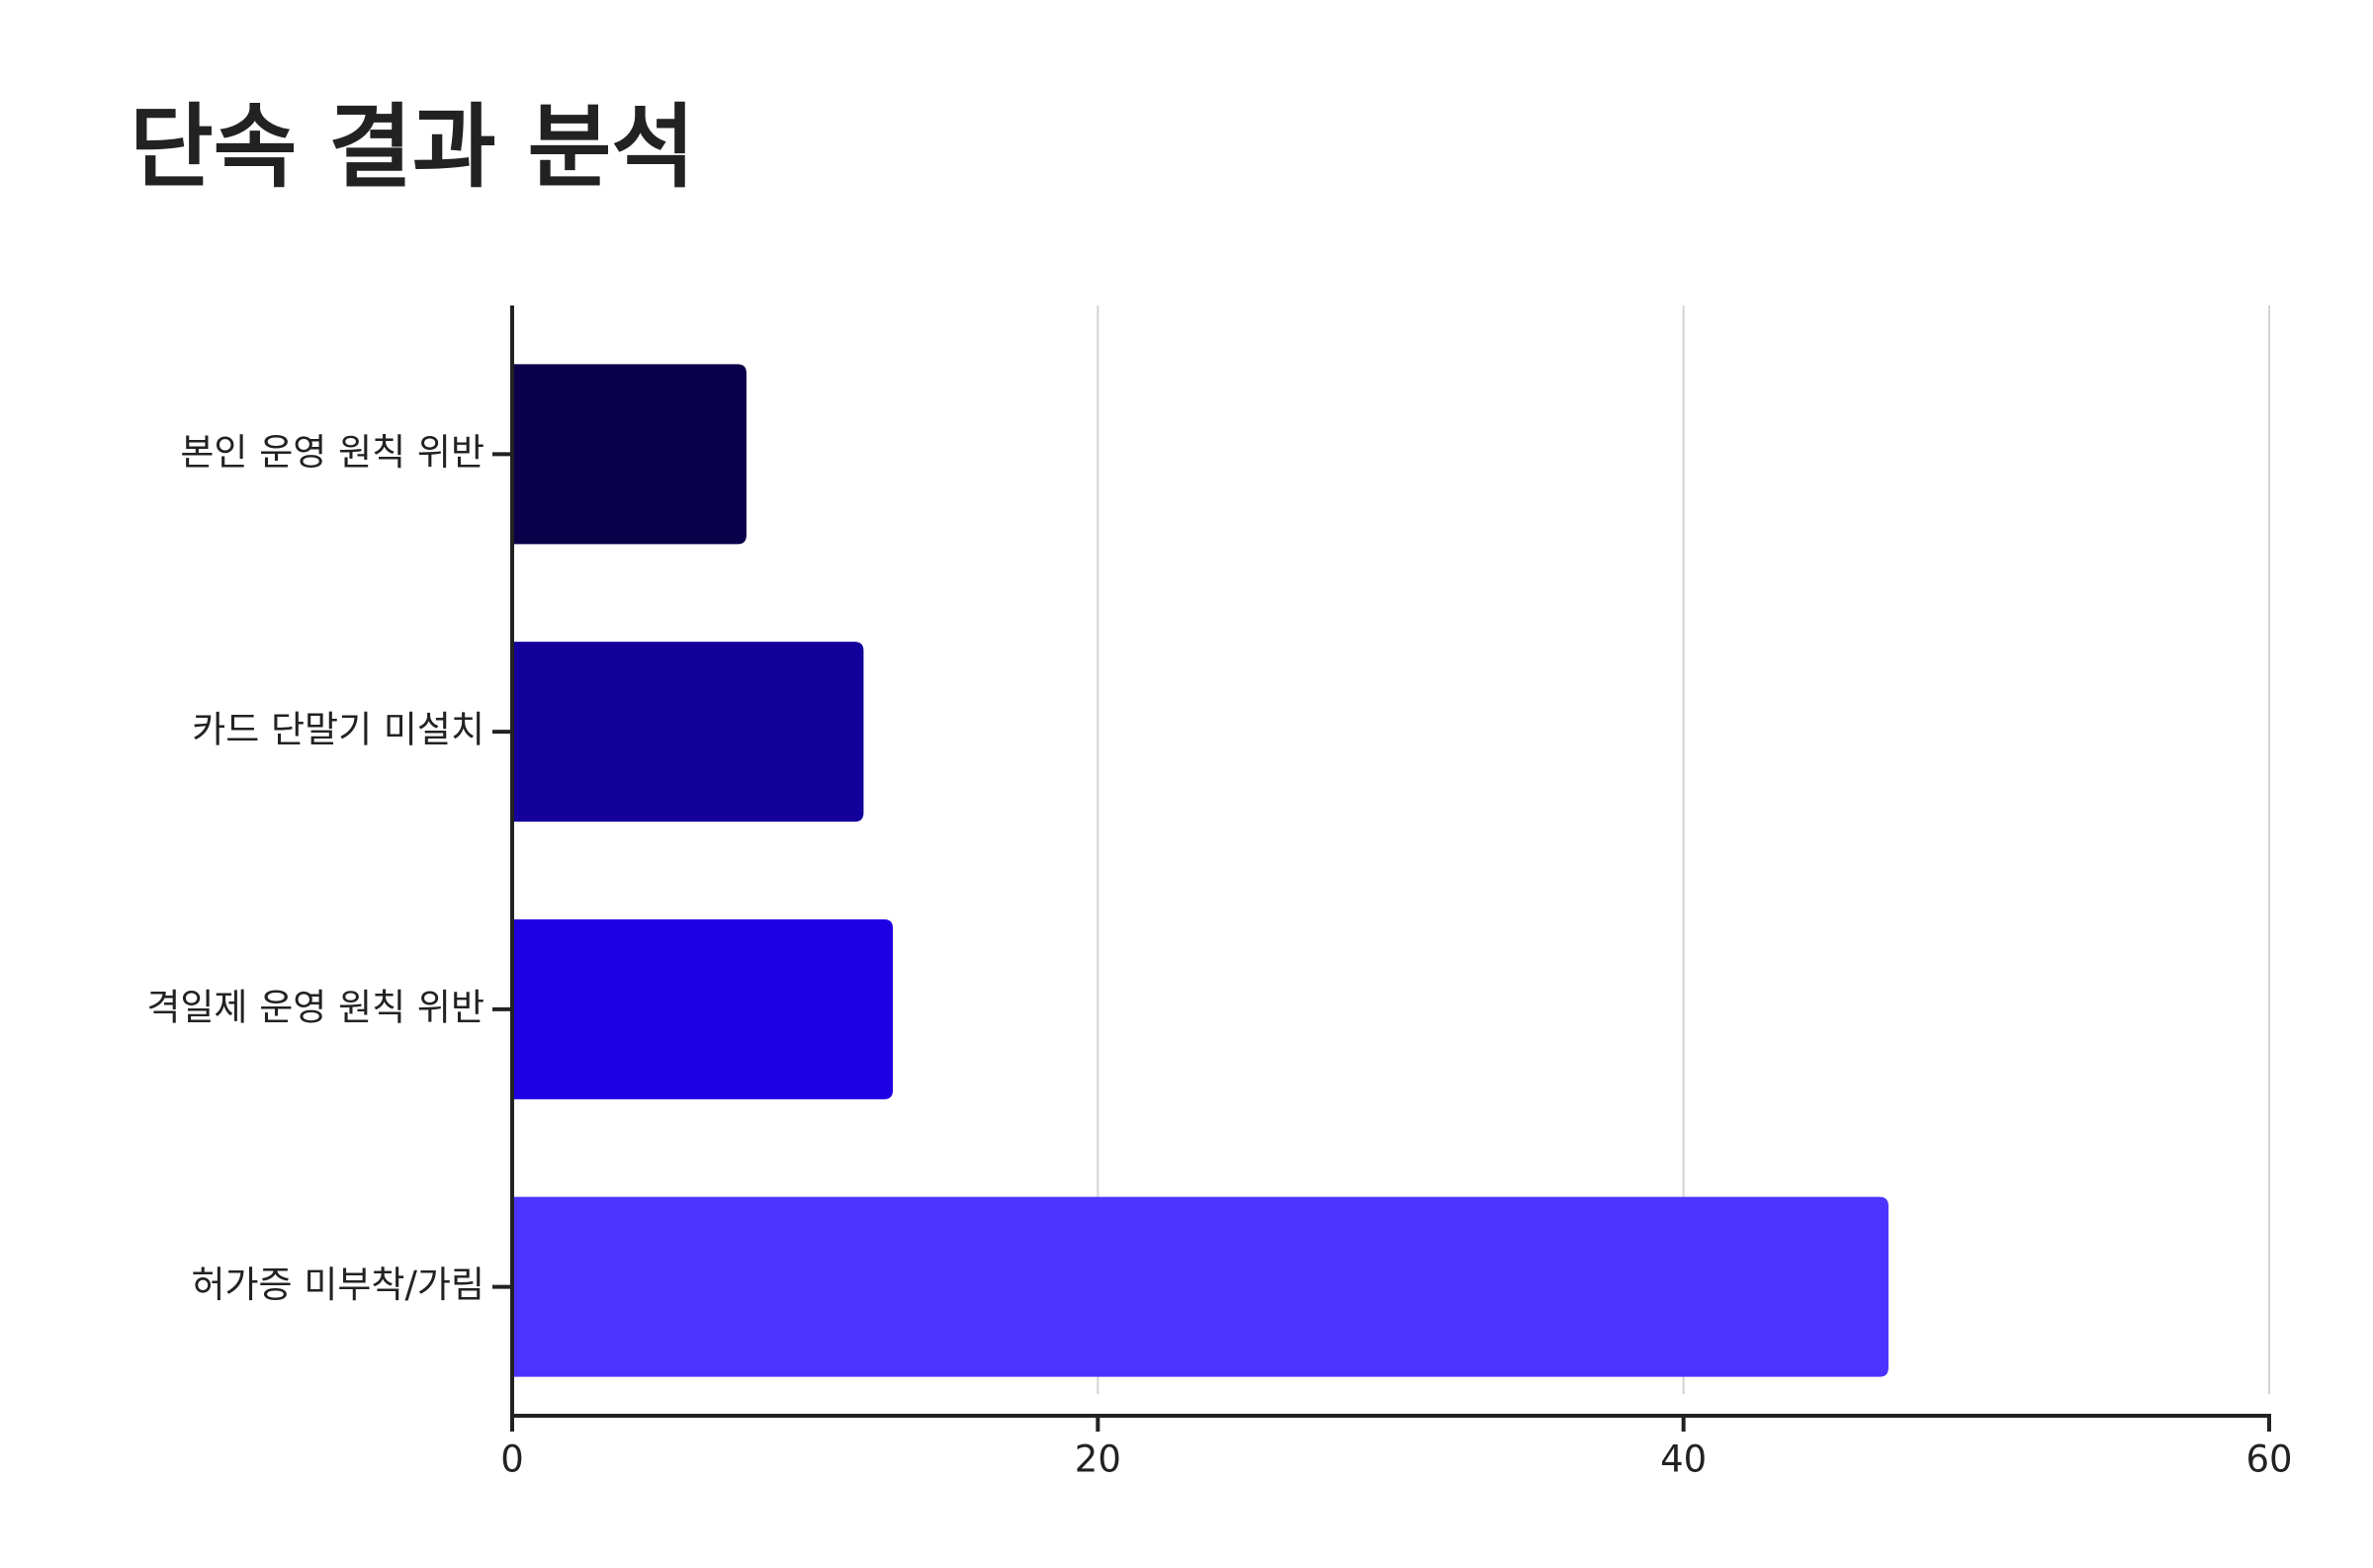 The image size is (2373, 1568). What do you see at coordinates (337, 1284) in the screenshot?
I see `y-tick-label: 허가증 미부착/가림` at bounding box center [337, 1284].